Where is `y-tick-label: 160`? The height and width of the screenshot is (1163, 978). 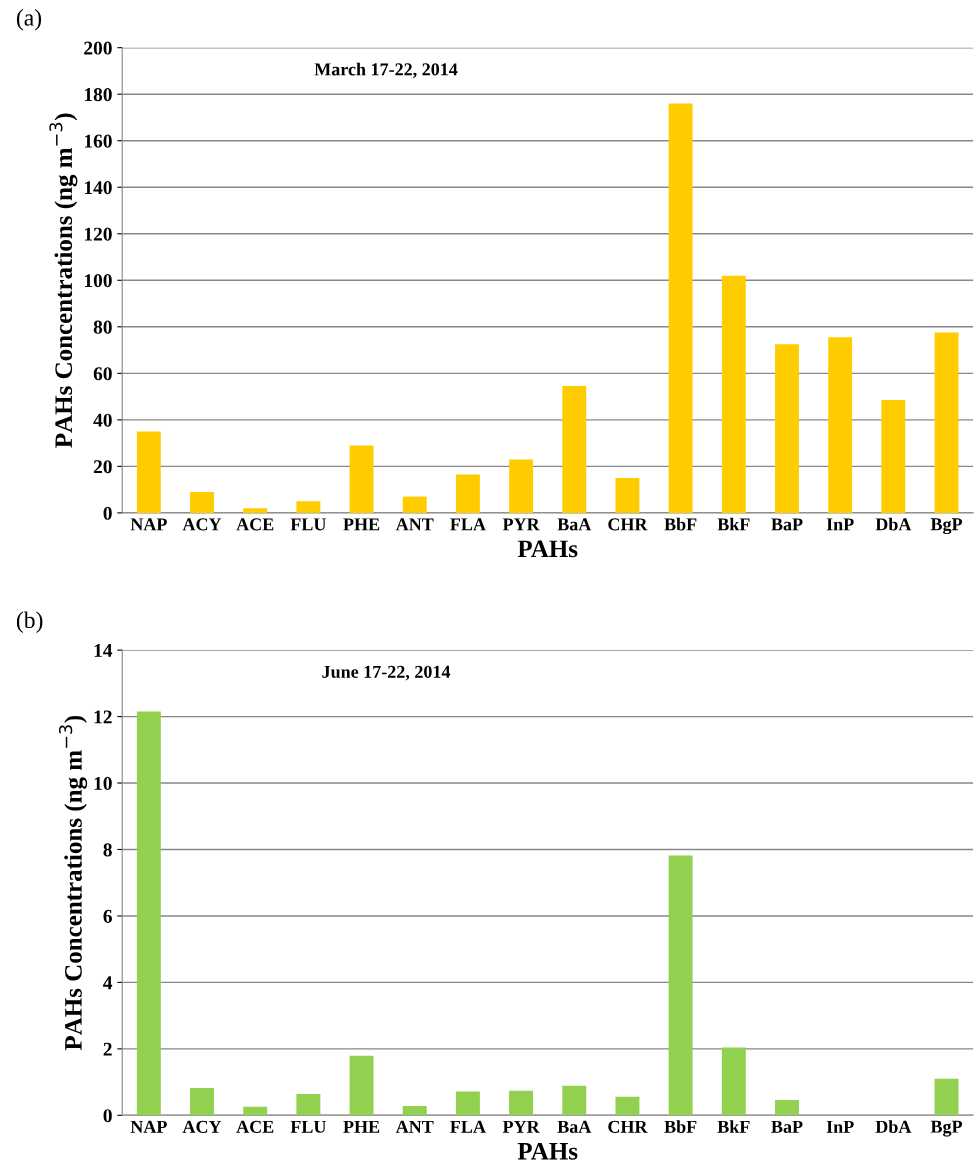 y-tick-label: 160 is located at coordinates (98, 141).